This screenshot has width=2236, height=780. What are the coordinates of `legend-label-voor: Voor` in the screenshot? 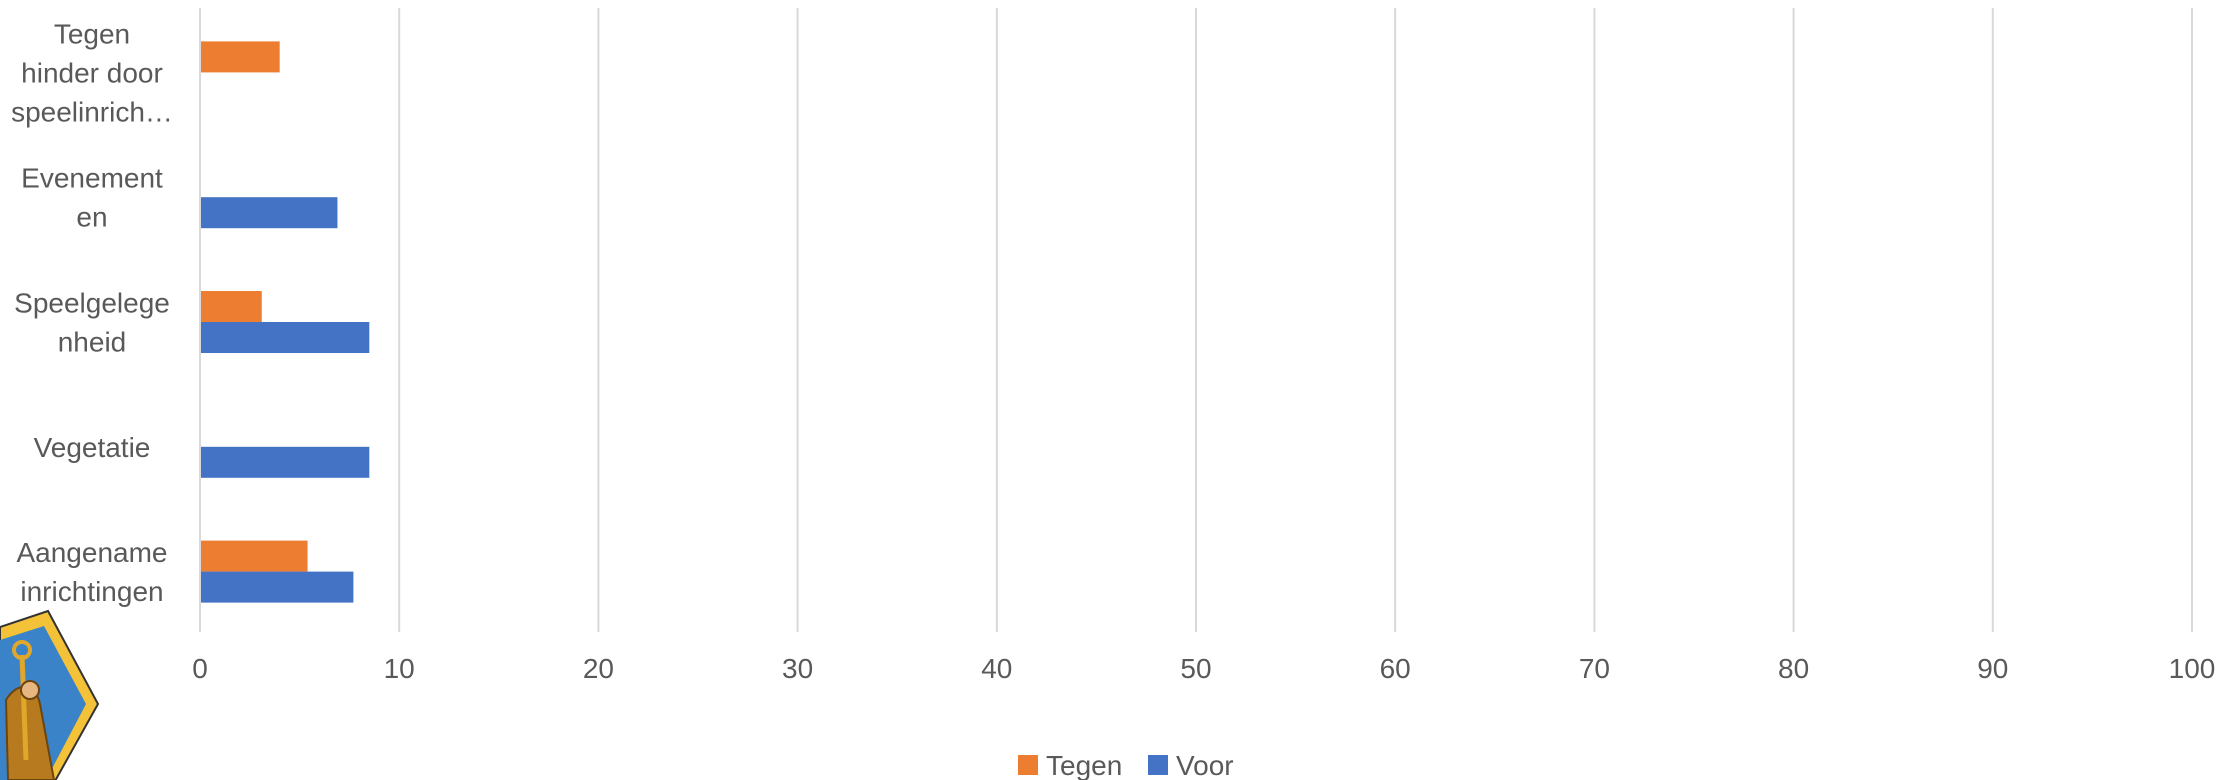 It's located at (1205, 765).